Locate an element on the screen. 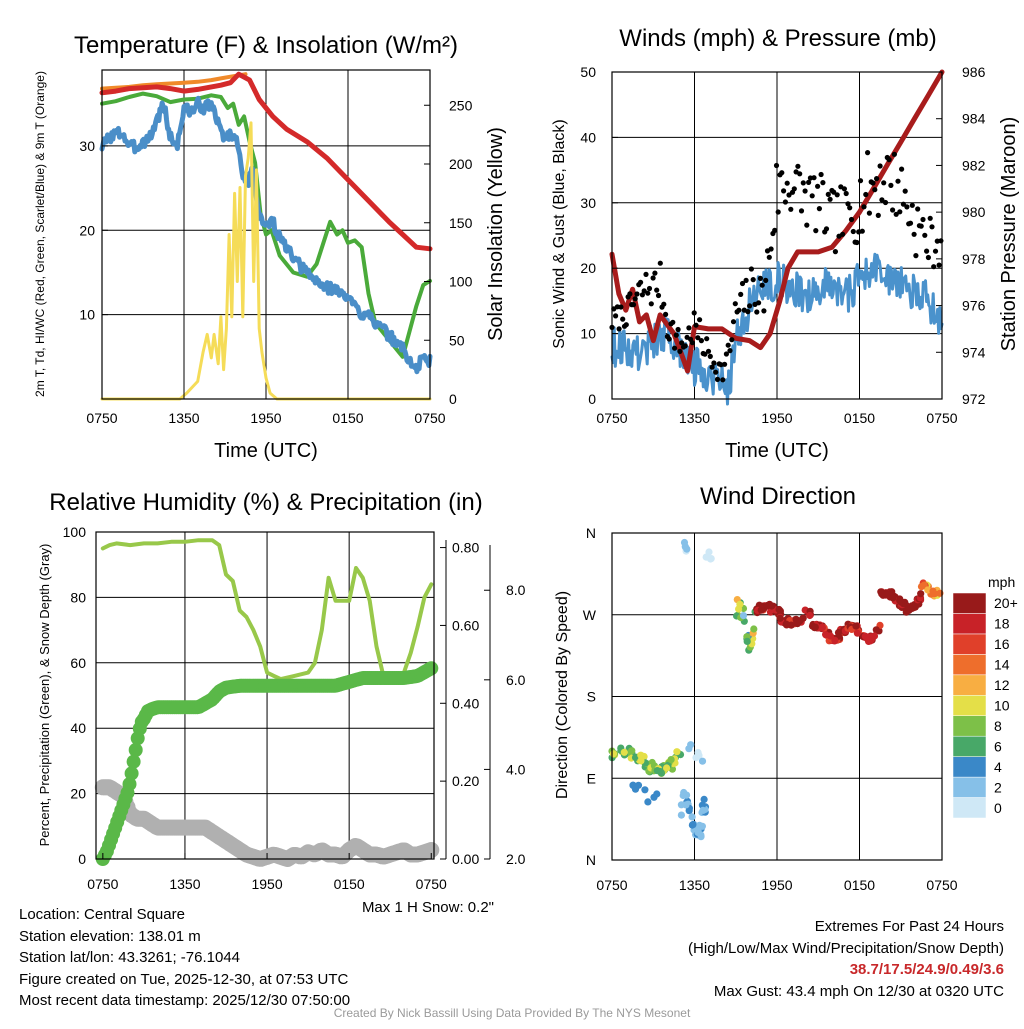 The image size is (1024, 1029). humidity-xtick-label: 1950 is located at coordinates (266, 884).